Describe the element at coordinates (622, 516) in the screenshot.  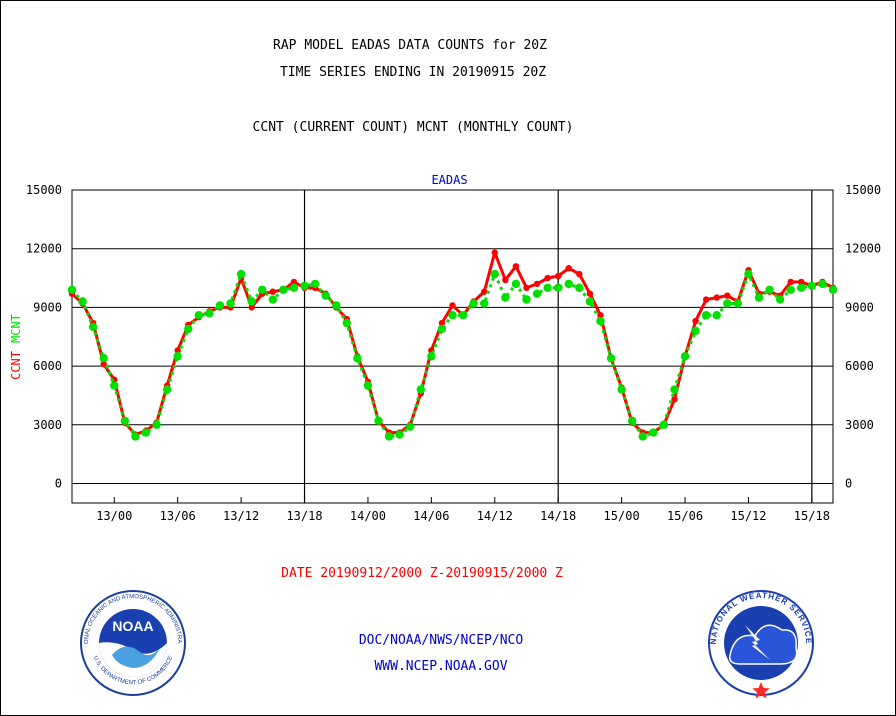
I see `x-tick-label: 15/00` at that location.